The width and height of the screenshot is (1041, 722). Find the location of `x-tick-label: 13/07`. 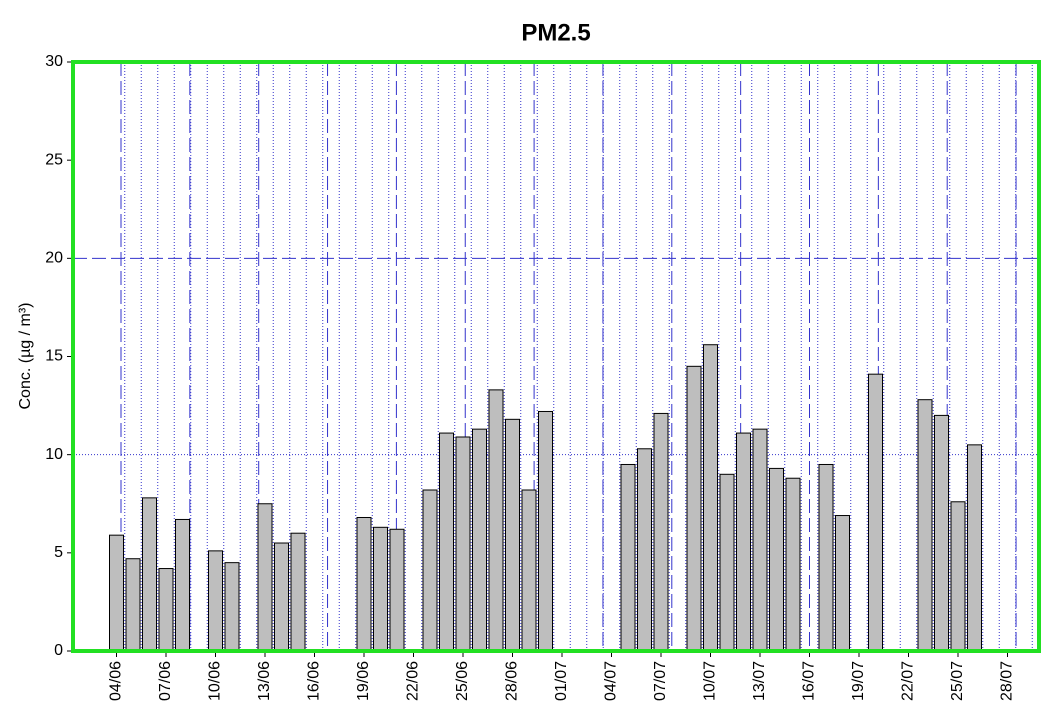

x-tick-label: 13/07 is located at coordinates (759, 681).